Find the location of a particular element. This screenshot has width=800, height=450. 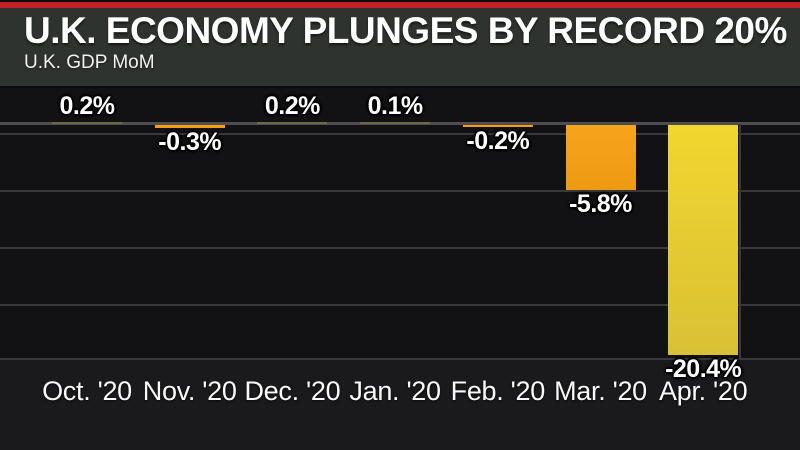

x-tick-oct-20: Oct. '20 is located at coordinates (87, 391).